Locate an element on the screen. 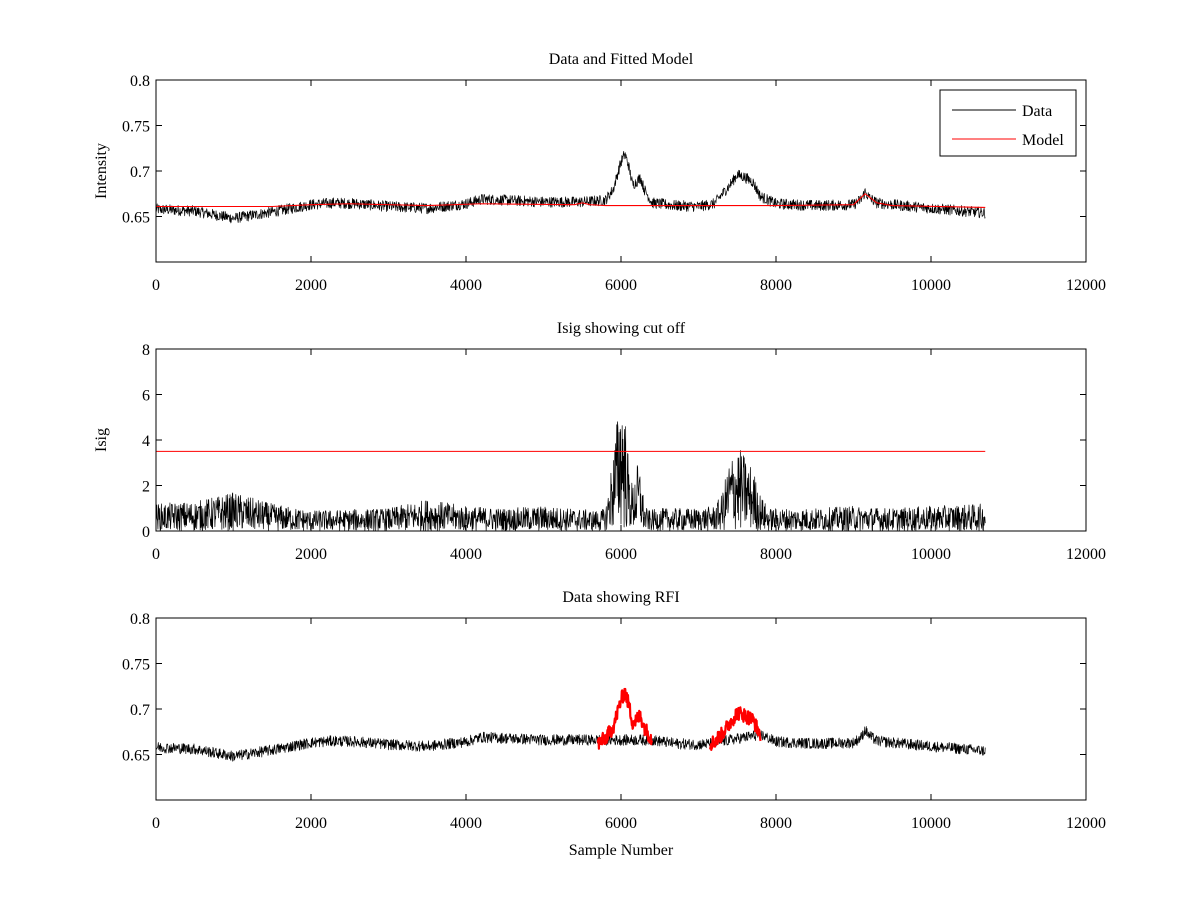  y-tick-label: 8 is located at coordinates (146, 350).